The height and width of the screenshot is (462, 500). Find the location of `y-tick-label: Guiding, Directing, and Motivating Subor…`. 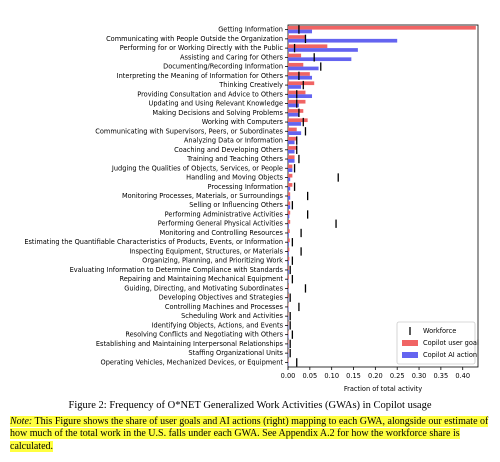

y-tick-label: Guiding, Directing, and Motivating Subor… is located at coordinates (203, 288).